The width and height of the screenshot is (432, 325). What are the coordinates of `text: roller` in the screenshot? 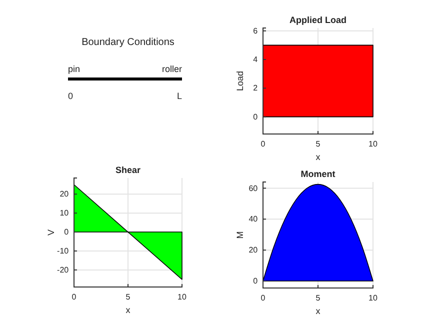 It's located at (172, 69).